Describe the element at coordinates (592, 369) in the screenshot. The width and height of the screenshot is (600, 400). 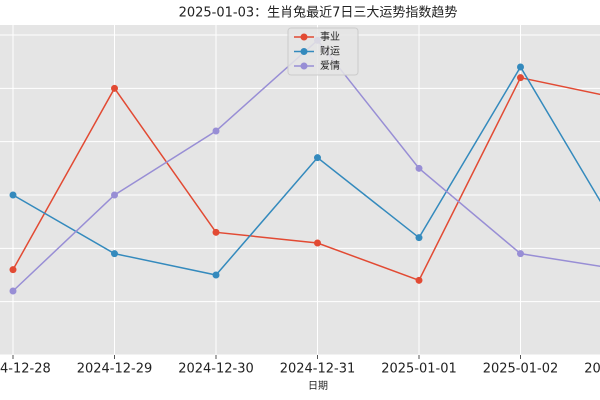
I see `x-tick-label: 2025-01-03` at that location.